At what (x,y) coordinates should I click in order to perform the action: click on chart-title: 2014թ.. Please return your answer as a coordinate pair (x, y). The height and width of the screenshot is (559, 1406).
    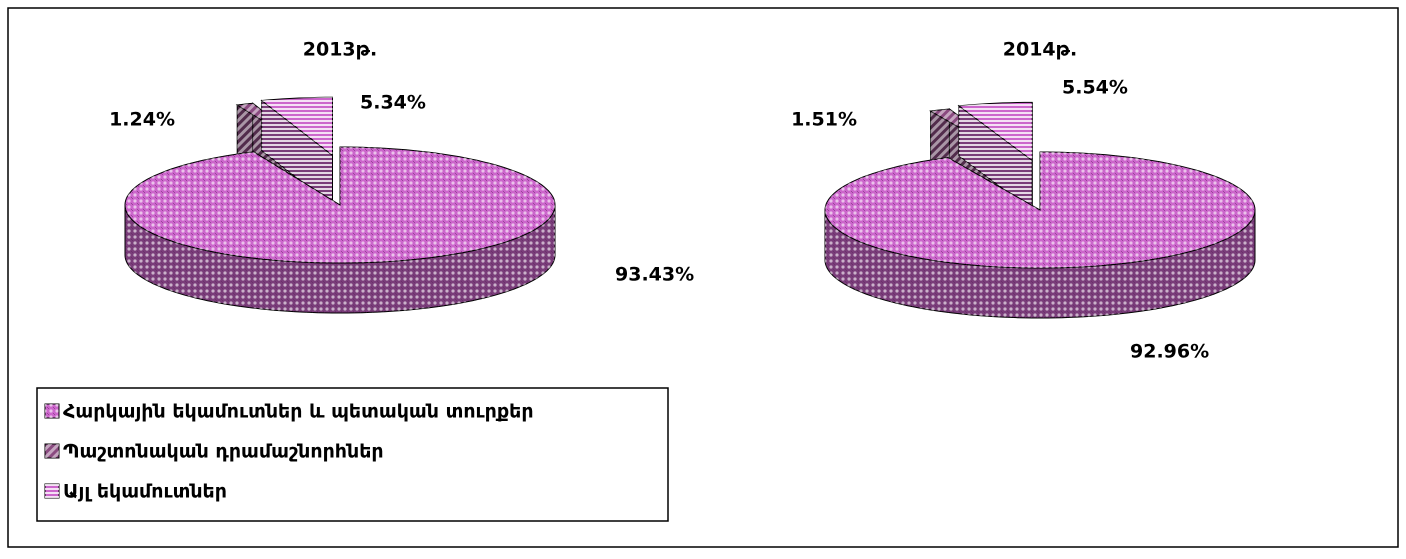
    Looking at the image, I should click on (1040, 50).